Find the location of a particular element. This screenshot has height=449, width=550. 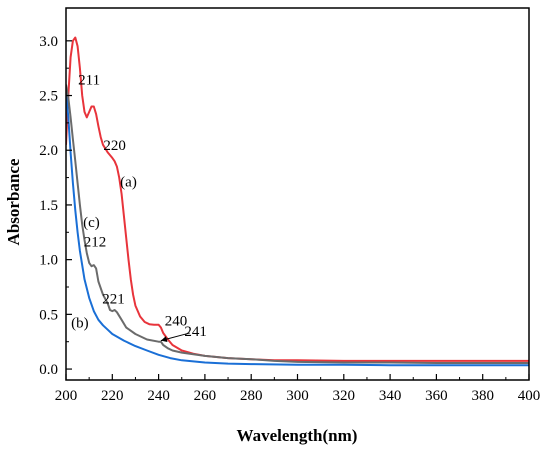

annotation-label: 240 is located at coordinates (176, 321).